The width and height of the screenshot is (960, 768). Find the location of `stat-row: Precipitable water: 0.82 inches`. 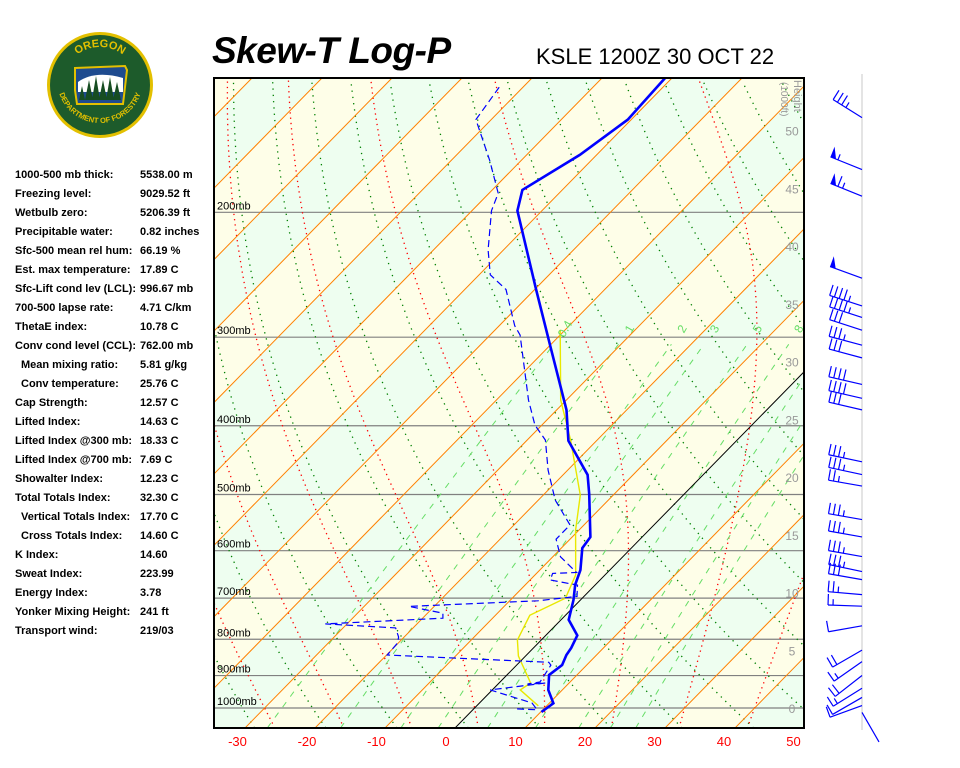

stat-row: Precipitable water: 0.82 inches is located at coordinates (115, 235).